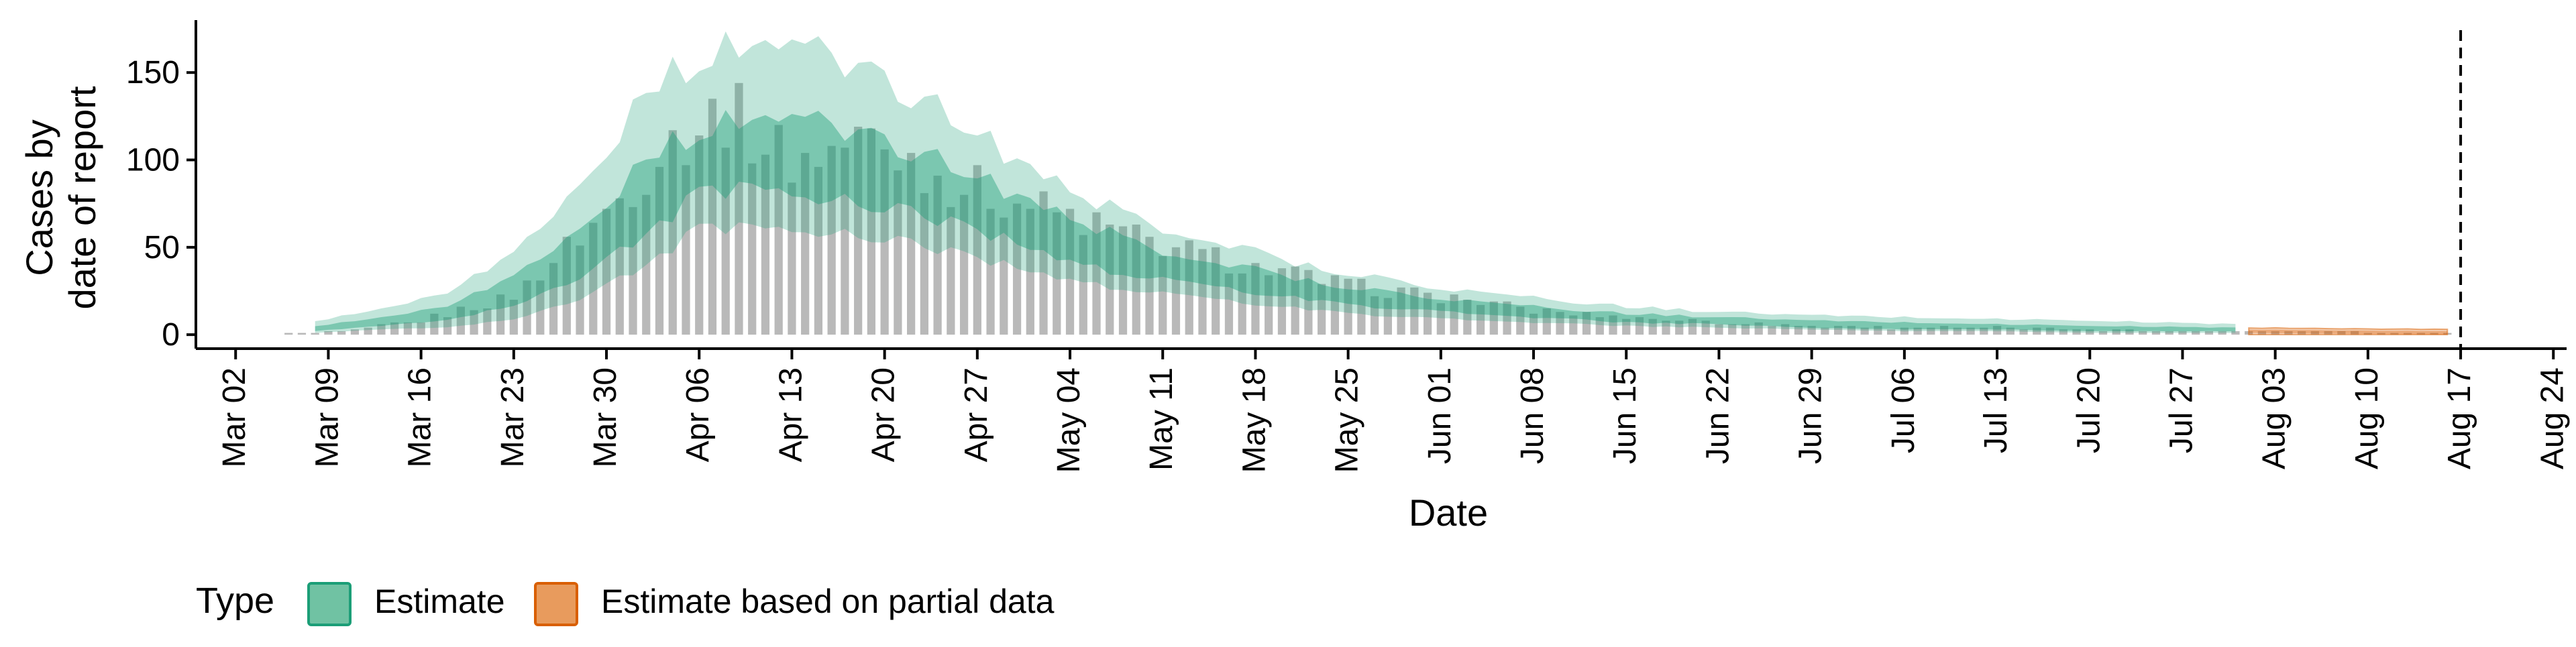  I want to click on legend-label-partial: Estimate based on partial data, so click(828, 602).